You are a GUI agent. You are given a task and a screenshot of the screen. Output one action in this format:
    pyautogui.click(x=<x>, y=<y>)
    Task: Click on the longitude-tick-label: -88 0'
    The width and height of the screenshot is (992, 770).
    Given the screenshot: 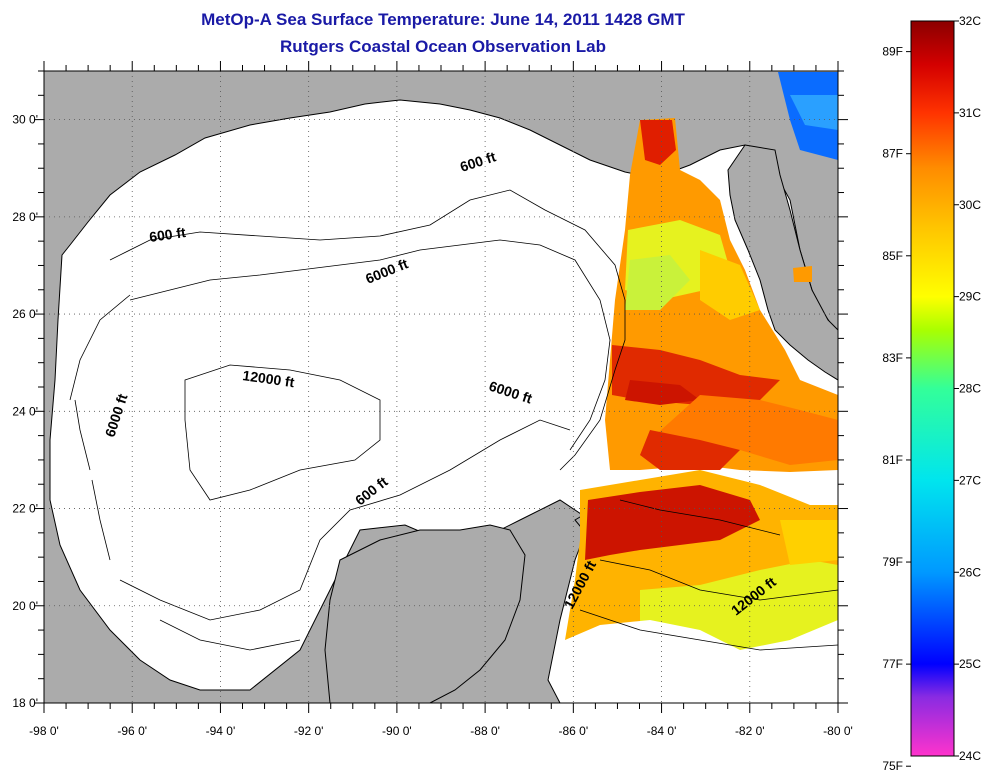 What is the action you would take?
    pyautogui.click(x=485, y=731)
    